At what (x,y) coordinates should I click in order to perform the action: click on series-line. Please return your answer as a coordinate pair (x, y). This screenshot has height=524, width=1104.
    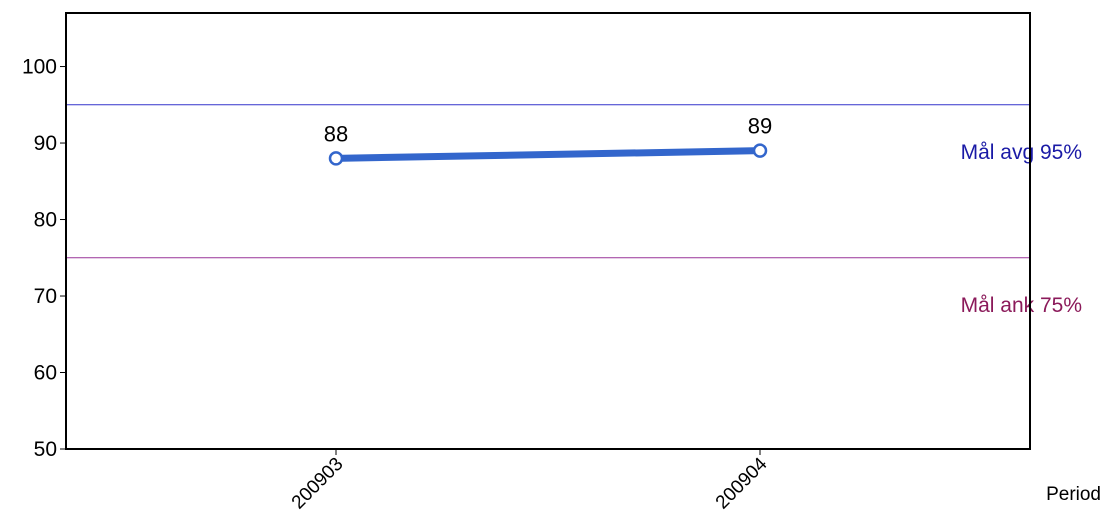
    Looking at the image, I should click on (548, 154).